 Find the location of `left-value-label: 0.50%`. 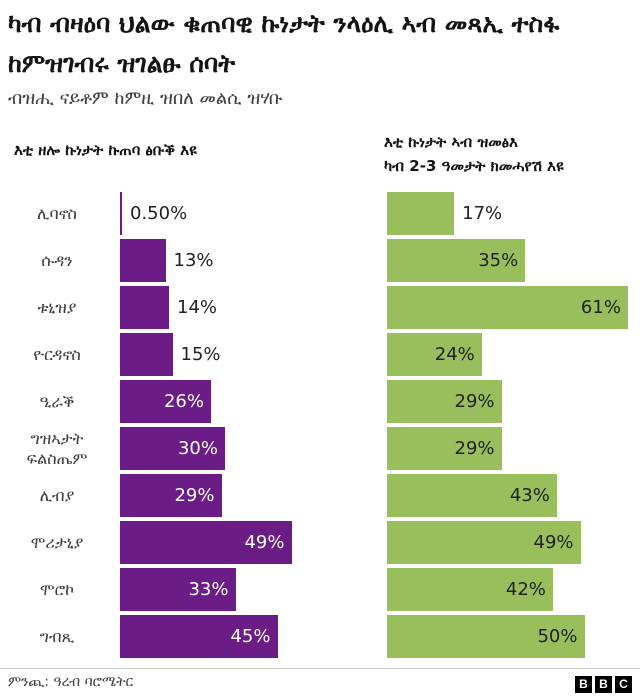

left-value-label: 0.50% is located at coordinates (159, 213).